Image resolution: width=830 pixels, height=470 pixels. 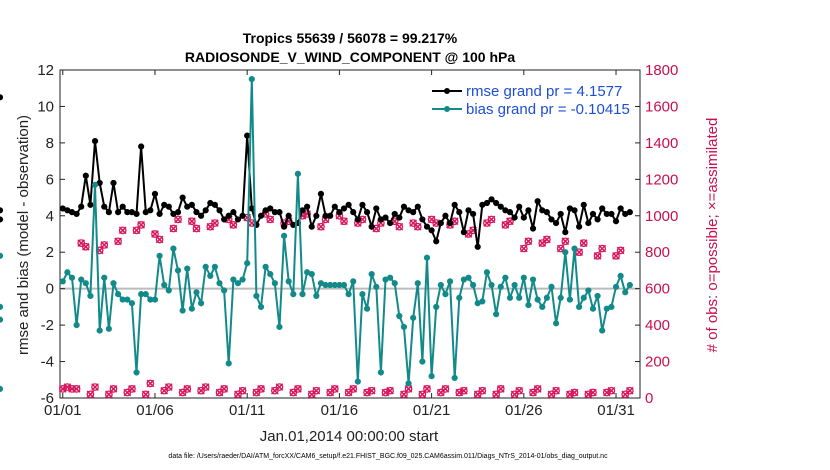 I want to click on y-tick-label: -6, so click(x=47, y=398).